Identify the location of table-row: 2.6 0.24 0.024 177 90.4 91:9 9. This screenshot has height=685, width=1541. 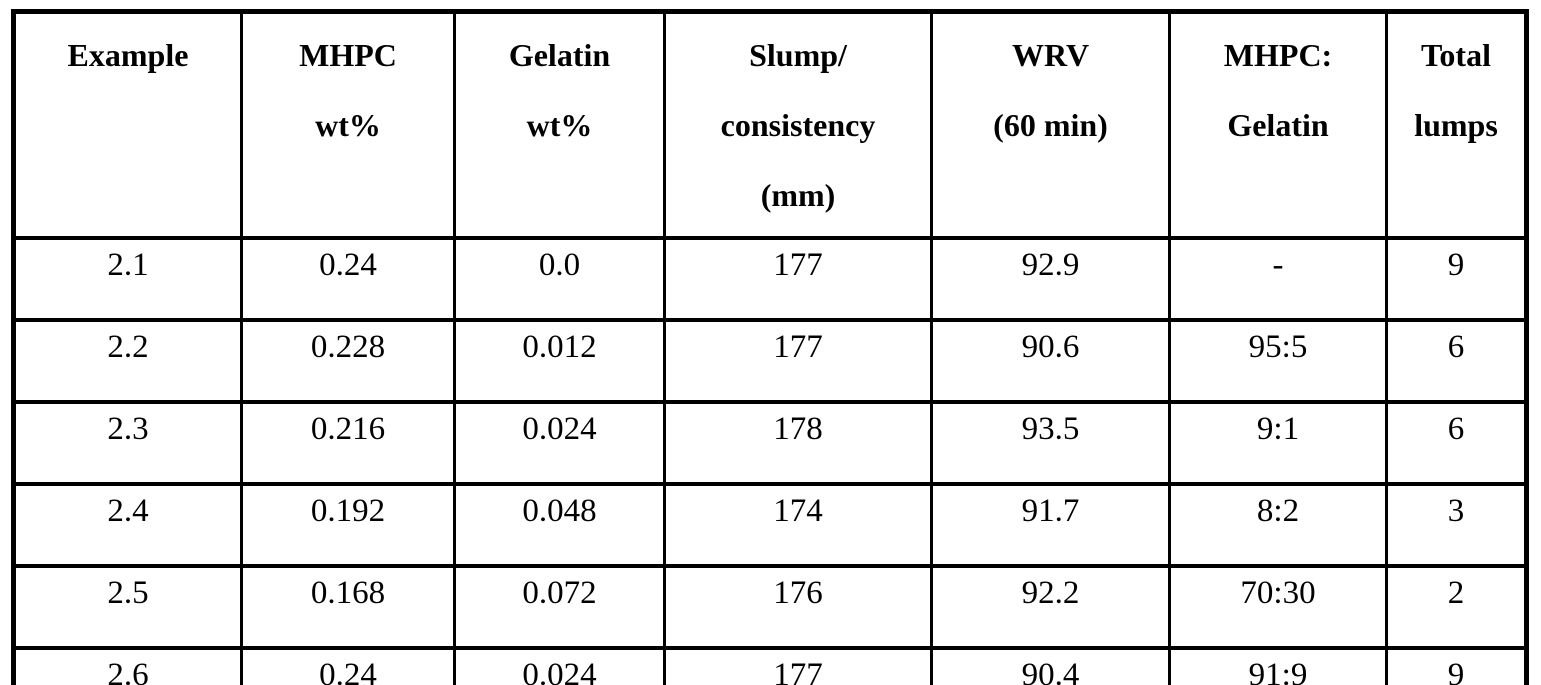
(770, 665).